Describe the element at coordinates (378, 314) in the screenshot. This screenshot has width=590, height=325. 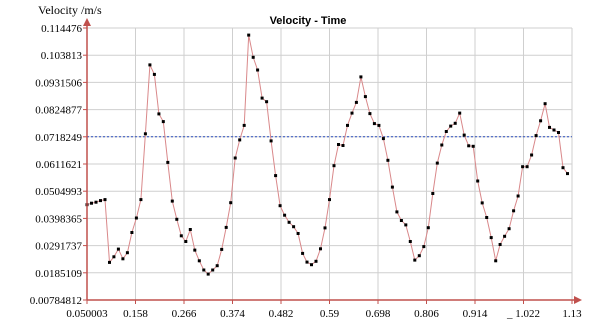
I see `x-tick-label: 0.698` at that location.